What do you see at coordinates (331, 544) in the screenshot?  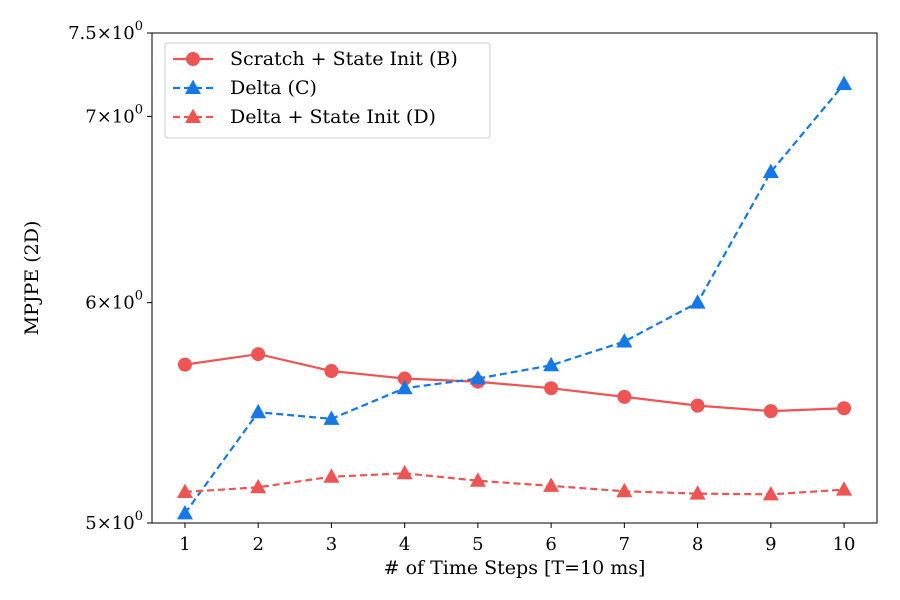 I see `x-tick-label: 3` at bounding box center [331, 544].